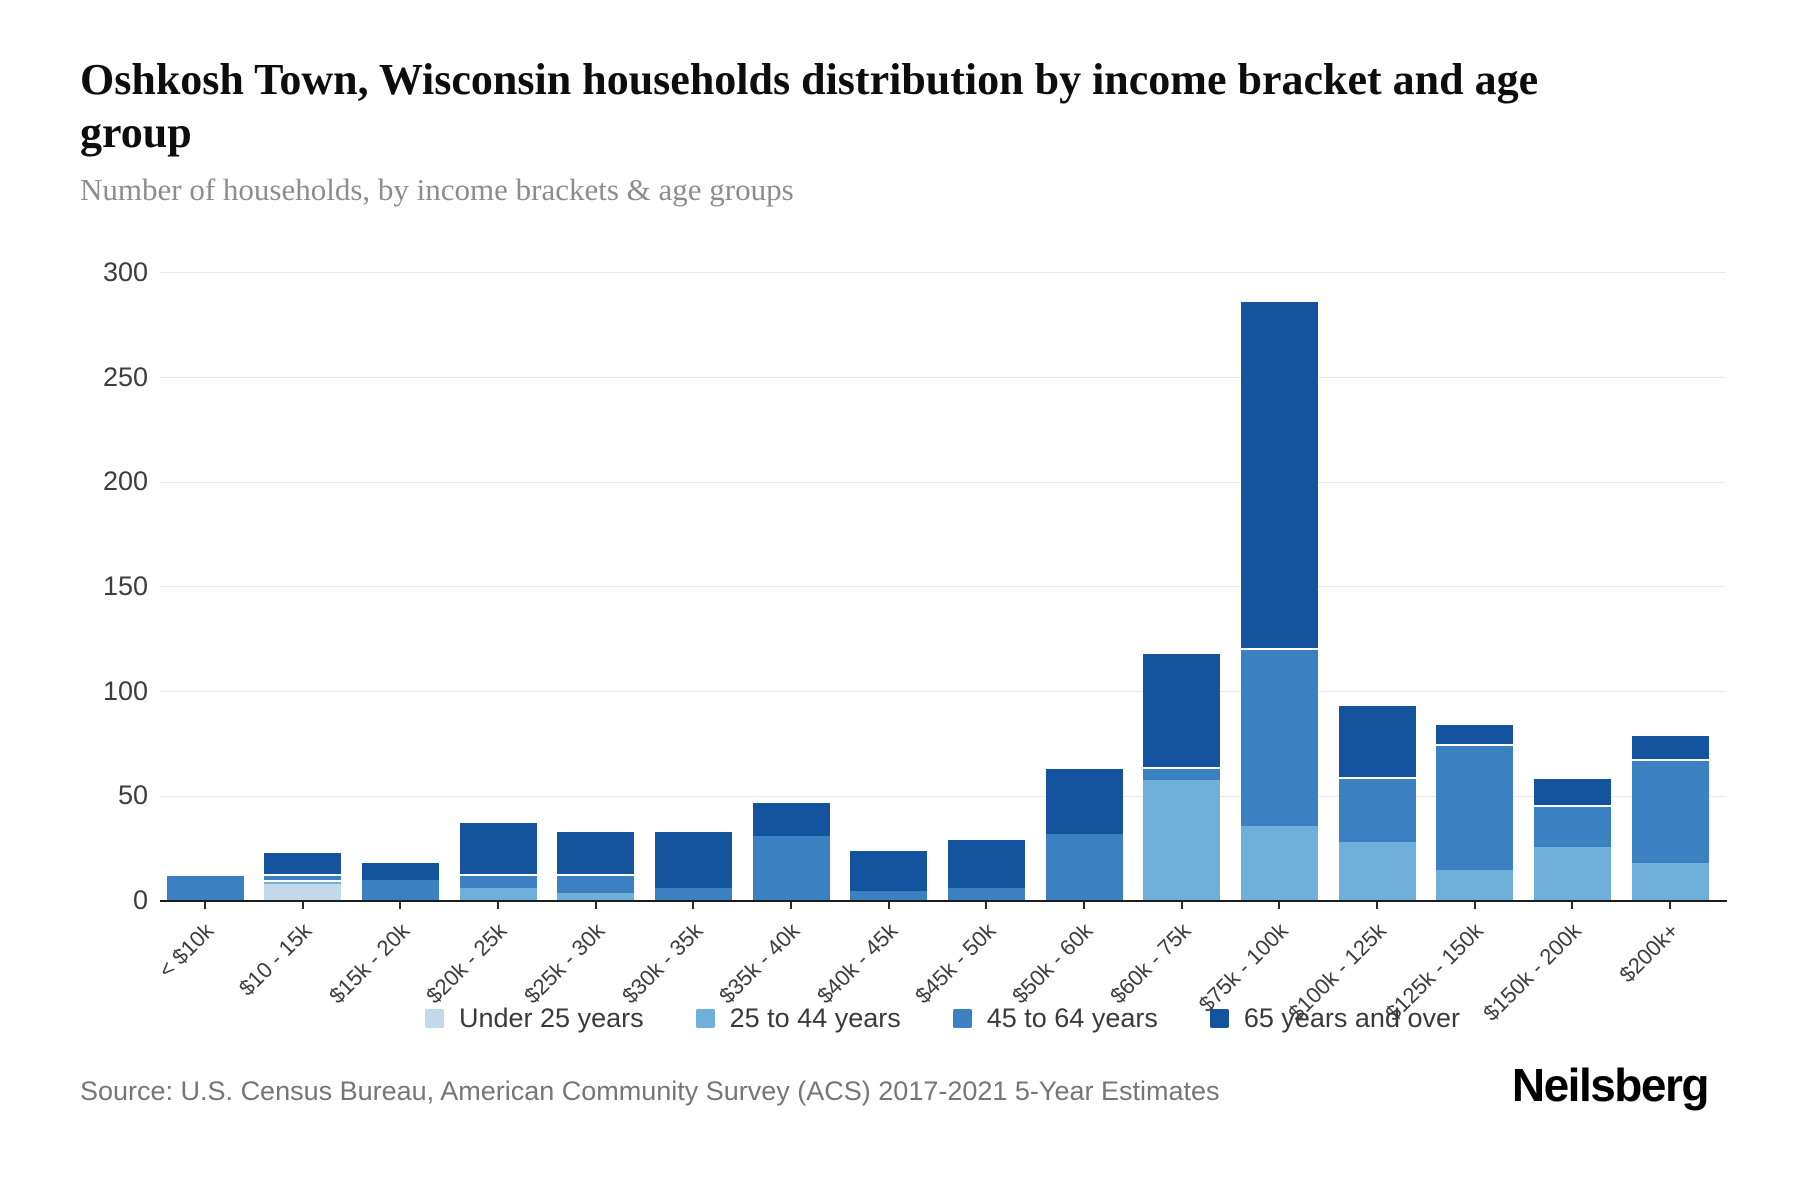  I want to click on x-tick-label: $60k - 75k, so click(1150, 963).